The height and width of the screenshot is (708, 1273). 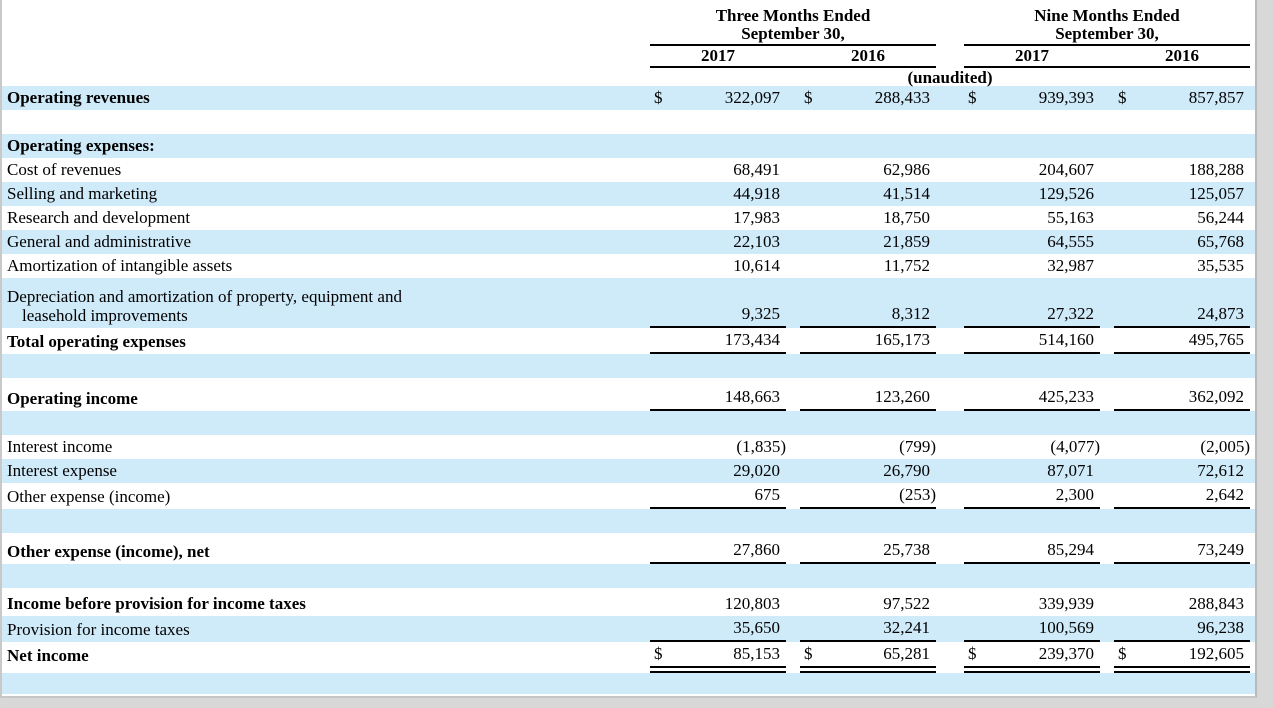 I want to click on value-cell: 65,768, so click(x=1182, y=243).